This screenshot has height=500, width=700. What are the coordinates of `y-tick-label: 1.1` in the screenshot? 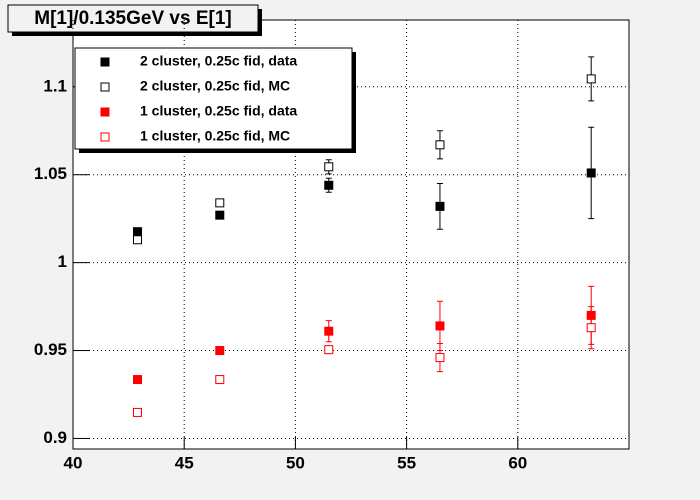 It's located at (55, 85).